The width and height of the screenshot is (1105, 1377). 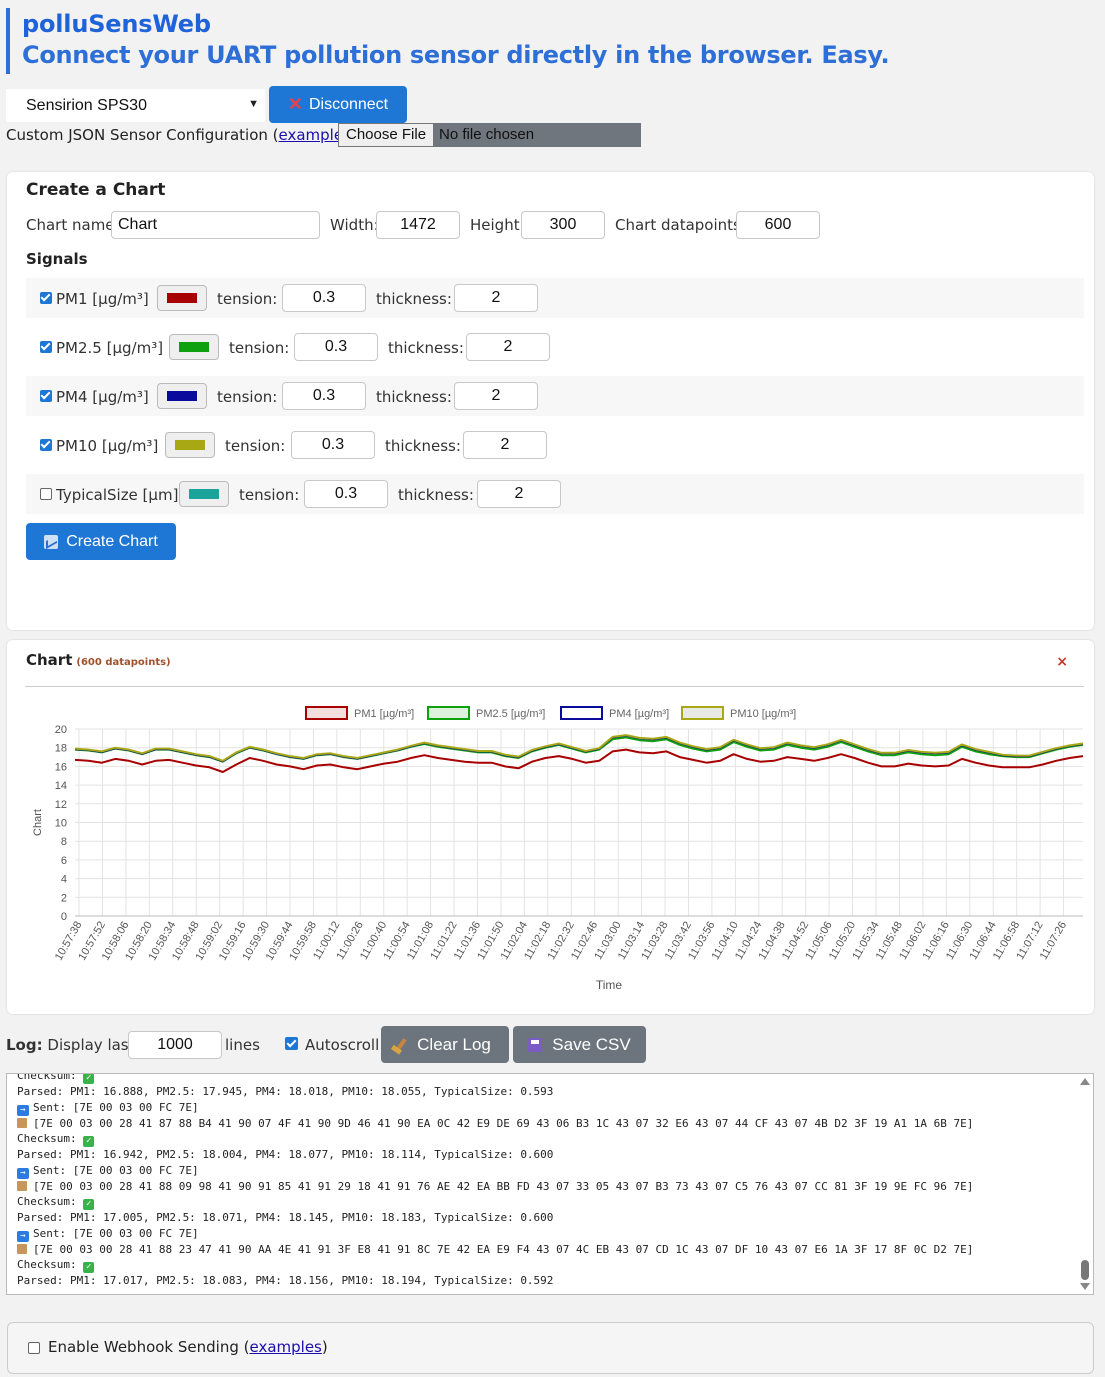 I want to click on y-tick-label: 20, so click(x=61, y=730).